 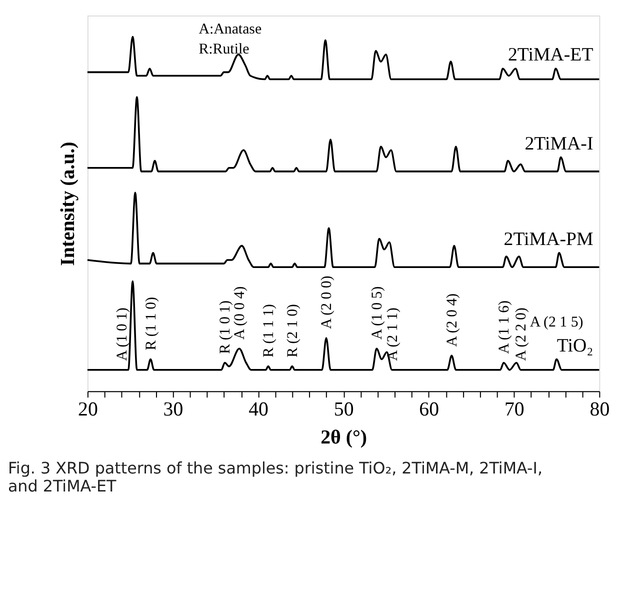 What do you see at coordinates (514, 409) in the screenshot?
I see `x-tick-label: 70` at bounding box center [514, 409].